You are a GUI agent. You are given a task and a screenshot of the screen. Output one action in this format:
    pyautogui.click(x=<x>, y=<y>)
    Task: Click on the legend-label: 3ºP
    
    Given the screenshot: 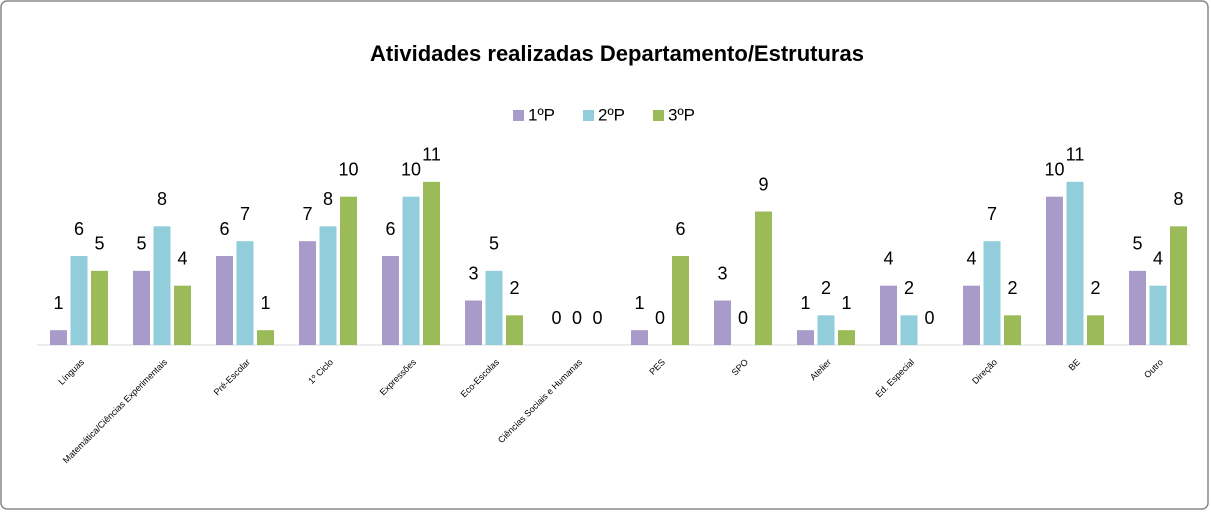 What is the action you would take?
    pyautogui.click(x=681, y=114)
    